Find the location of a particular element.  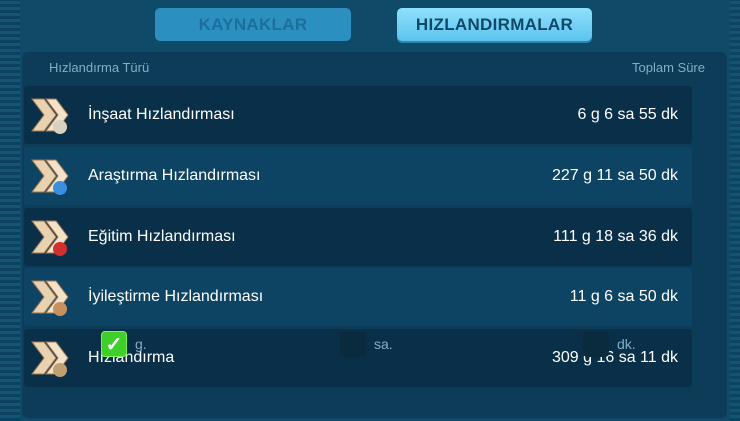

speedup-name: Eğitim Hızlandırması is located at coordinates (162, 236).